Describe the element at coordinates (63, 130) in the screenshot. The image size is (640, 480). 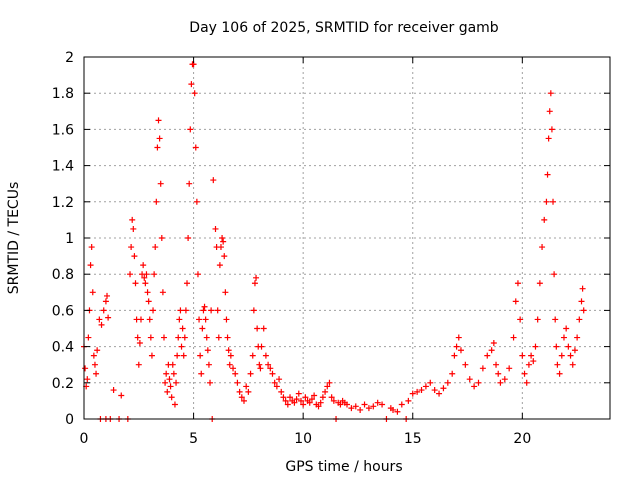
I see `y-tick-label: 1.6` at that location.